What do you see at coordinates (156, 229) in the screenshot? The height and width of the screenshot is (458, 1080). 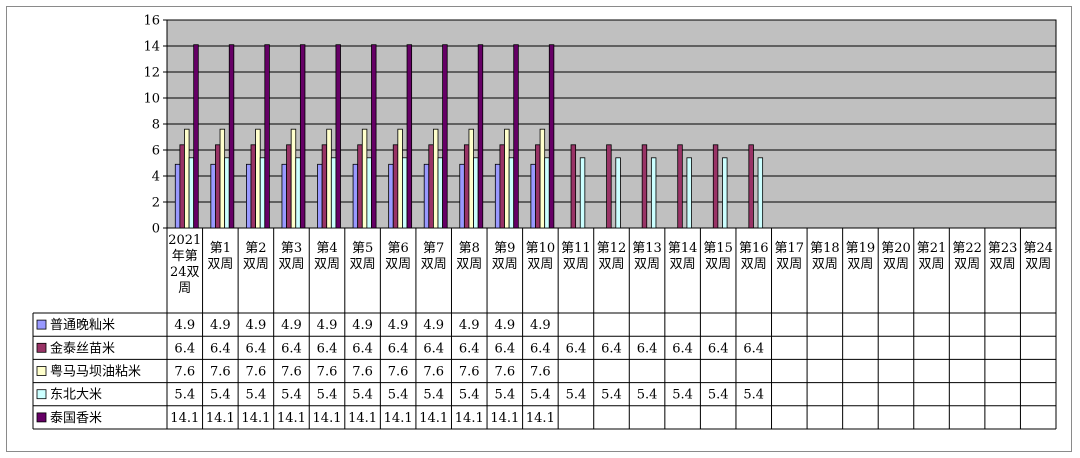 I see `y-tick-label: 0` at bounding box center [156, 229].